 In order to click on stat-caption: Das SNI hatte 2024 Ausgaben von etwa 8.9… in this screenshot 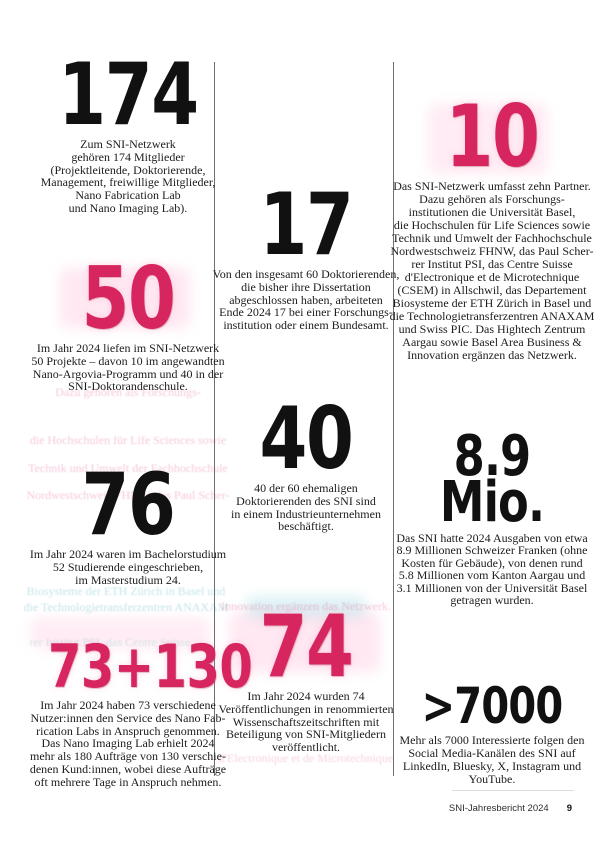, I will do `click(492, 569)`.